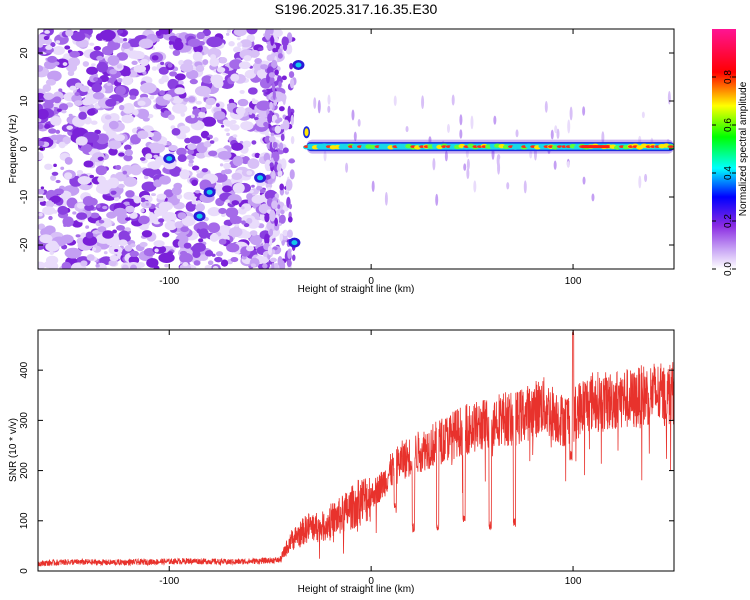 The height and width of the screenshot is (600, 750). I want to click on y-tick-label: 100, so click(24, 520).